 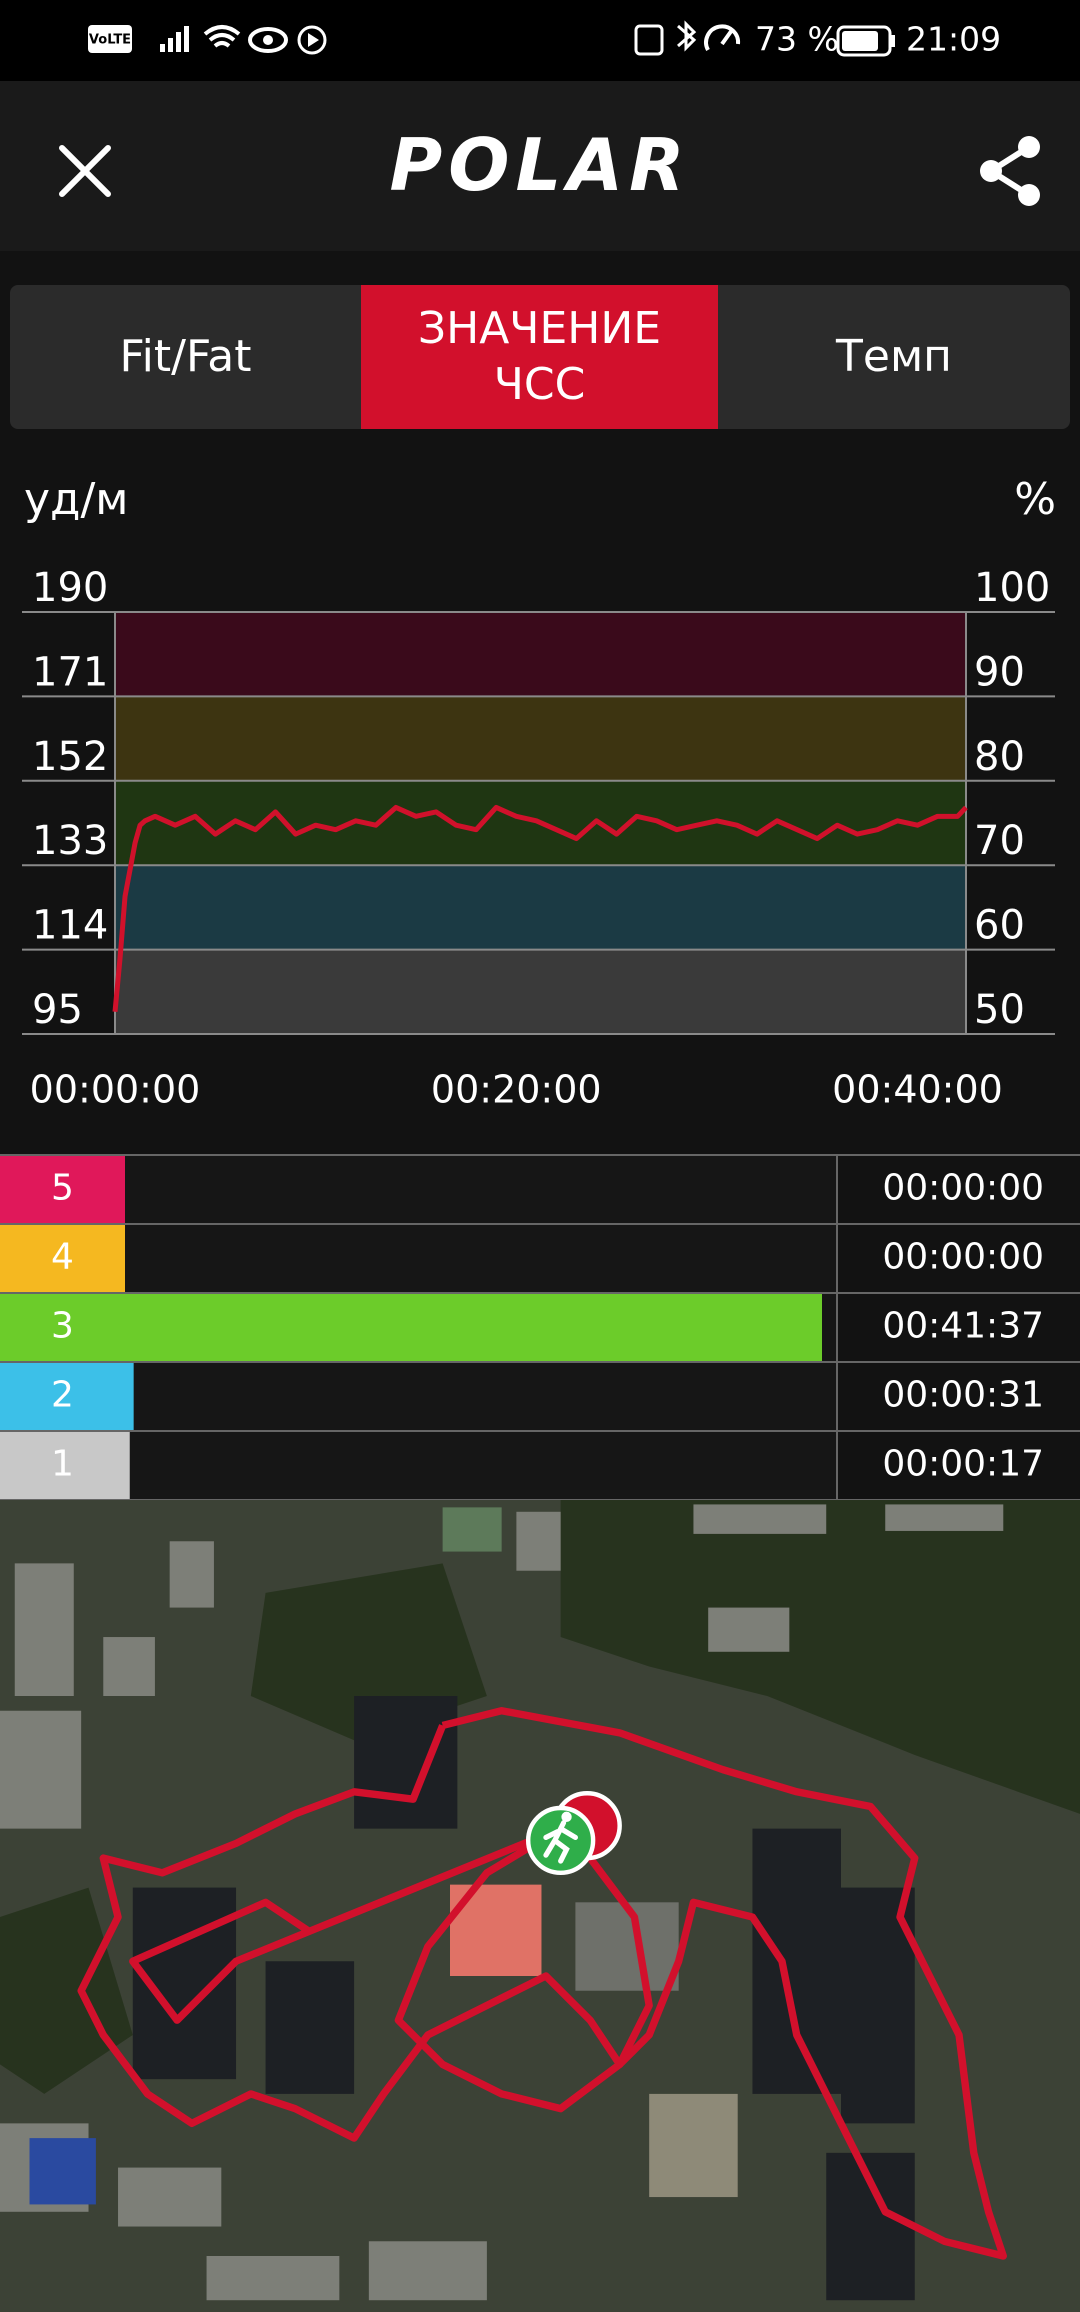 What do you see at coordinates (76, 499) in the screenshot?
I see `y-unit: уд/м` at bounding box center [76, 499].